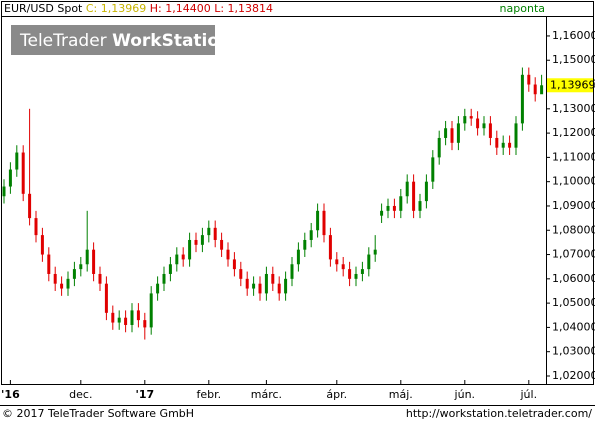 The width and height of the screenshot is (595, 424). Describe the element at coordinates (336, 394) in the screenshot. I see `x-tick-label: ápr.` at that location.